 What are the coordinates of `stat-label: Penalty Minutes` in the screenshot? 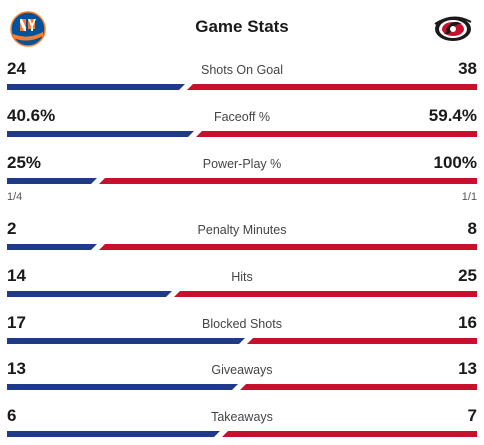 It's located at (242, 230).